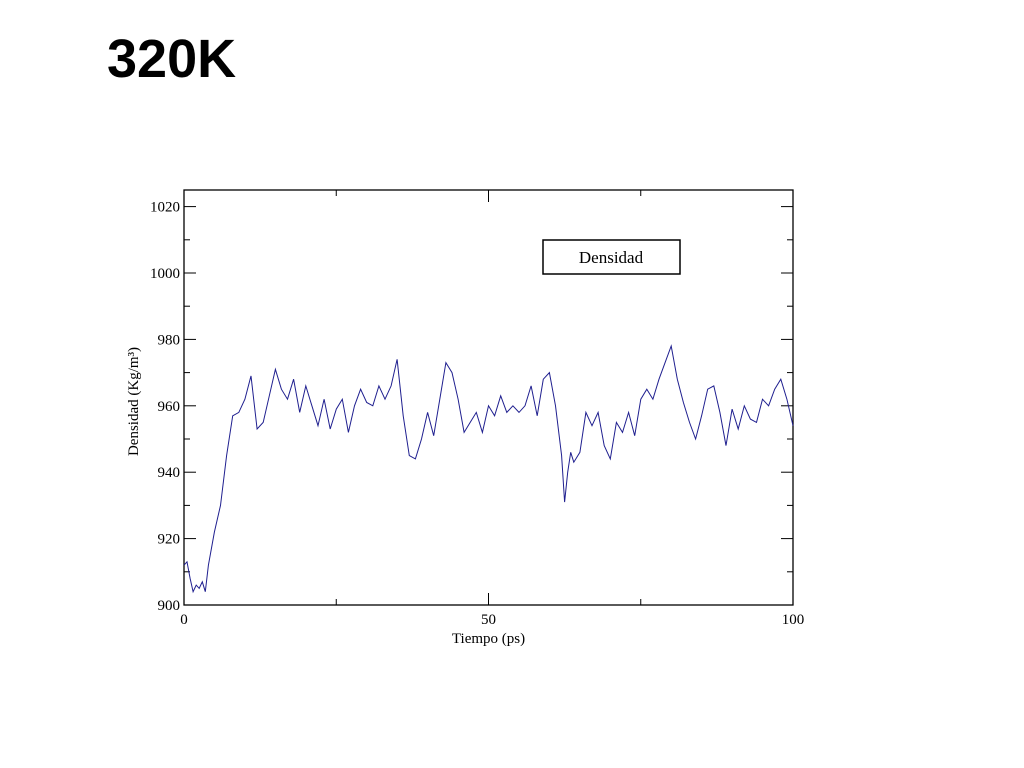 This screenshot has width=1024, height=768. What do you see at coordinates (488, 620) in the screenshot?
I see `x-tick-label: 50` at bounding box center [488, 620].